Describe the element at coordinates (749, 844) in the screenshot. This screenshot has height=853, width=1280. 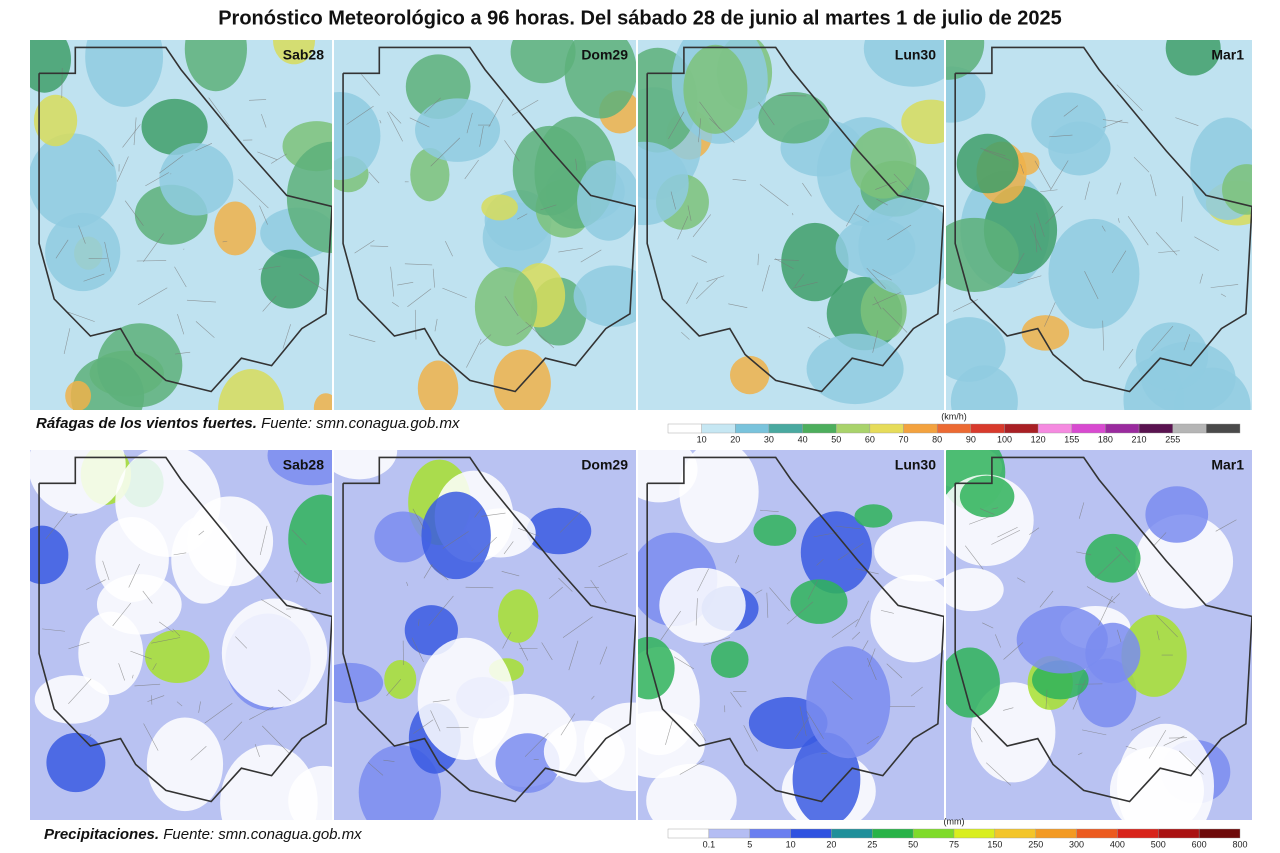
I see `legend-label: 5` at that location.